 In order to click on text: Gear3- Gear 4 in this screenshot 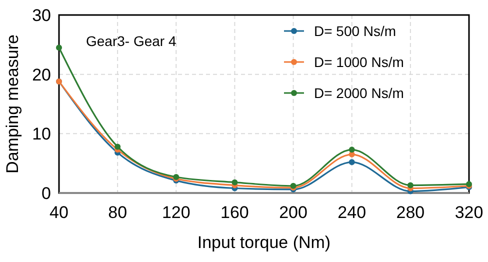, I will do `click(131, 41)`.